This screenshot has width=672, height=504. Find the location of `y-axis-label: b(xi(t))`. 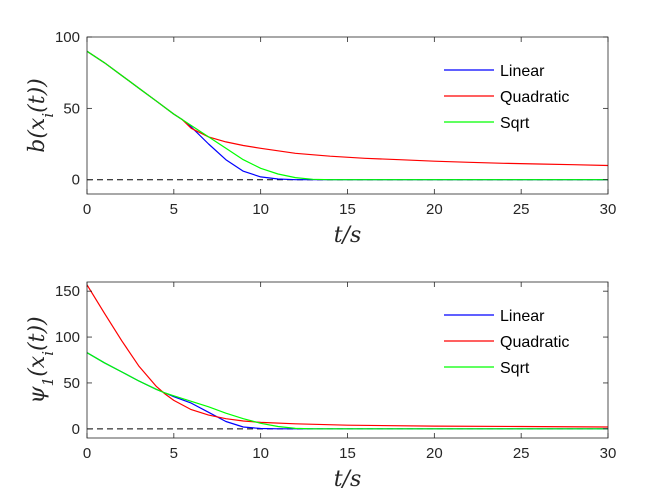

y-axis-label: b(xi(t)) is located at coordinates (41, 115).